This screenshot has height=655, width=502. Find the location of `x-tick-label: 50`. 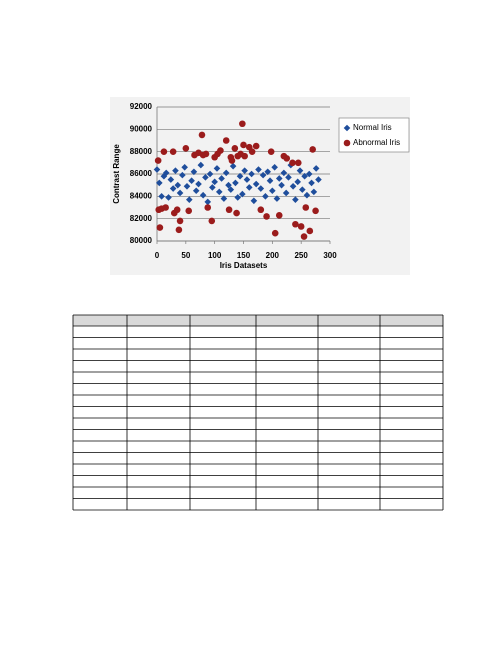

x-tick-label: 50 is located at coordinates (185, 255).